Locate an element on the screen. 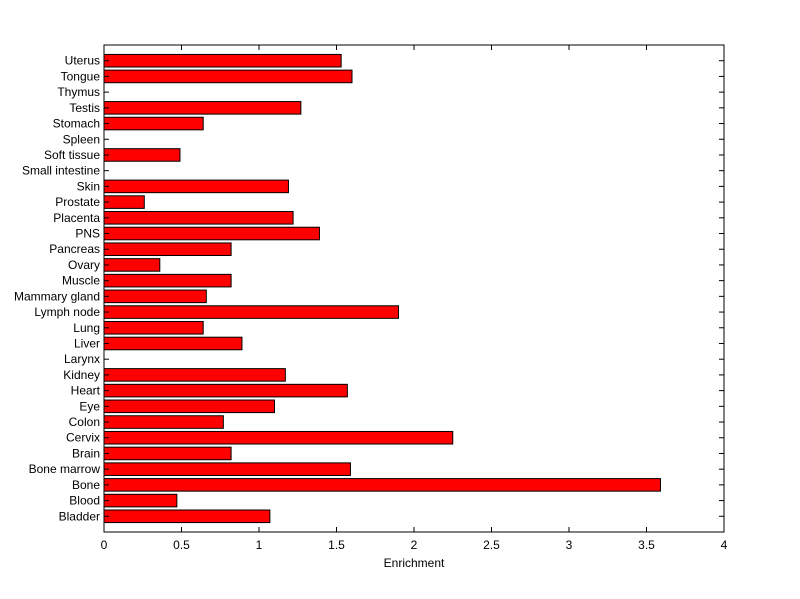 Image resolution: width=800 pixels, height=599 pixels. y-tick-label: Colon is located at coordinates (84, 422).